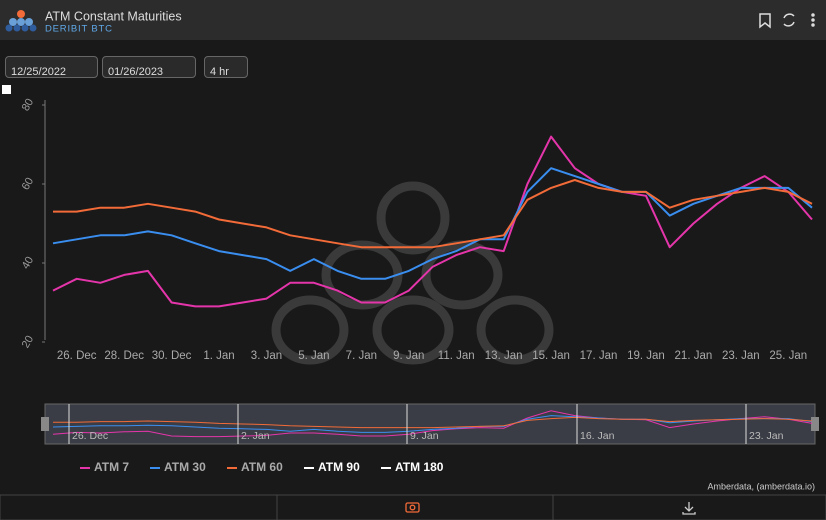  What do you see at coordinates (124, 356) in the screenshot?
I see `x-tick-label: 28. Dec` at bounding box center [124, 356].